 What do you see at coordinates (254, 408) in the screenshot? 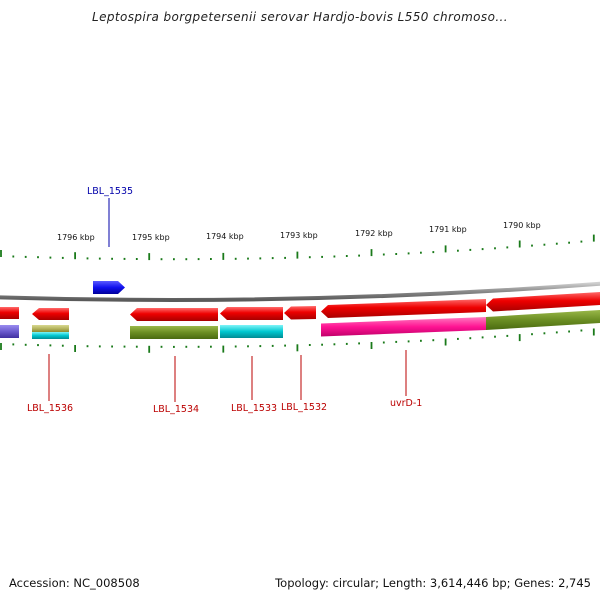
I see `gene-label-bottom: LBL_1533` at bounding box center [254, 408].